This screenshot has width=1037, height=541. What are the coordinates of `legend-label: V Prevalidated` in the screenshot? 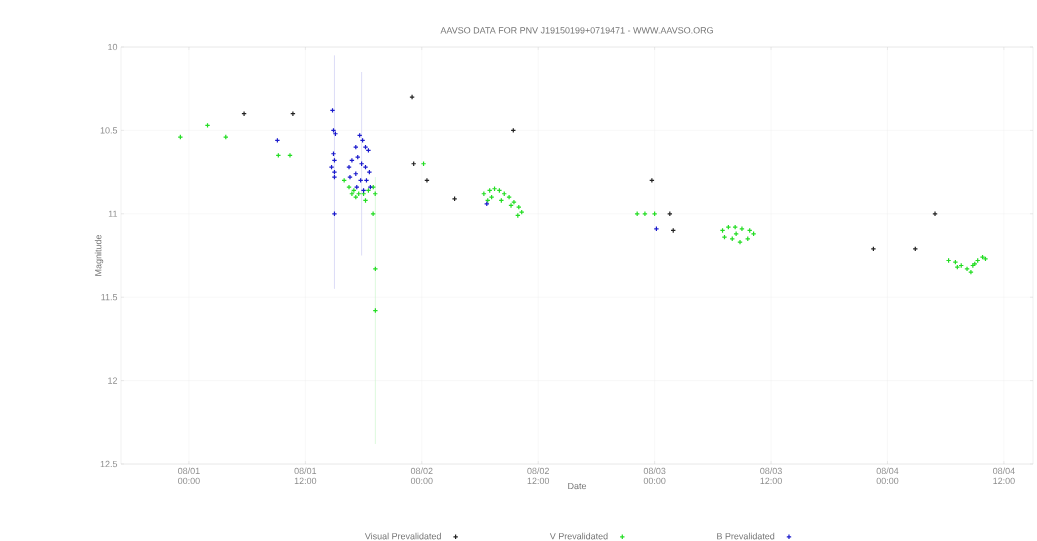 It's located at (578, 536).